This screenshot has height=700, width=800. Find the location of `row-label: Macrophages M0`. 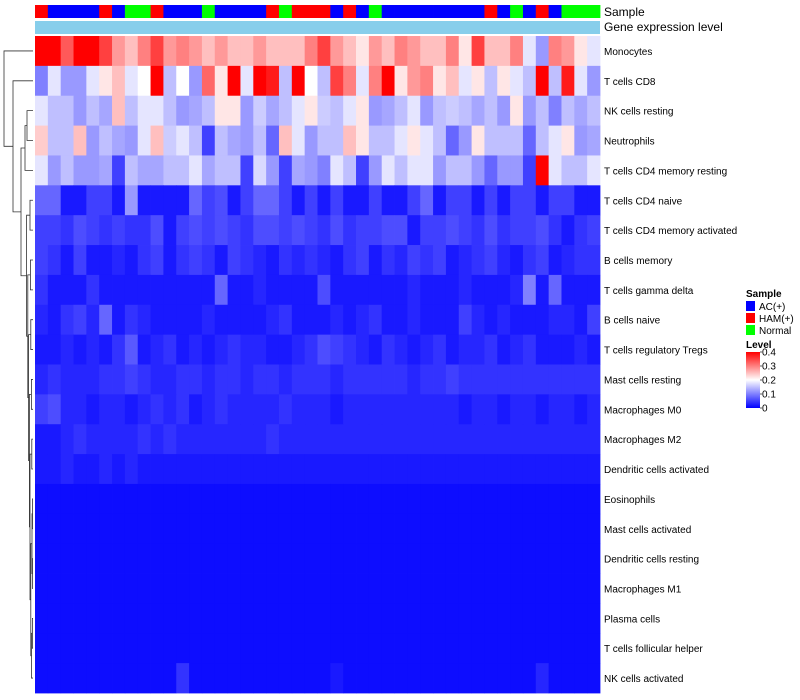

row-label: Macrophages M0 is located at coordinates (643, 410).